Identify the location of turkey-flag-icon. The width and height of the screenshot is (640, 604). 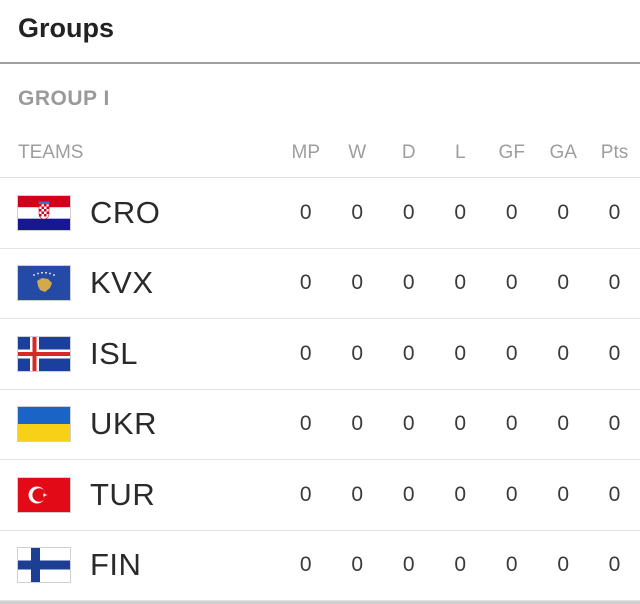
(44, 494).